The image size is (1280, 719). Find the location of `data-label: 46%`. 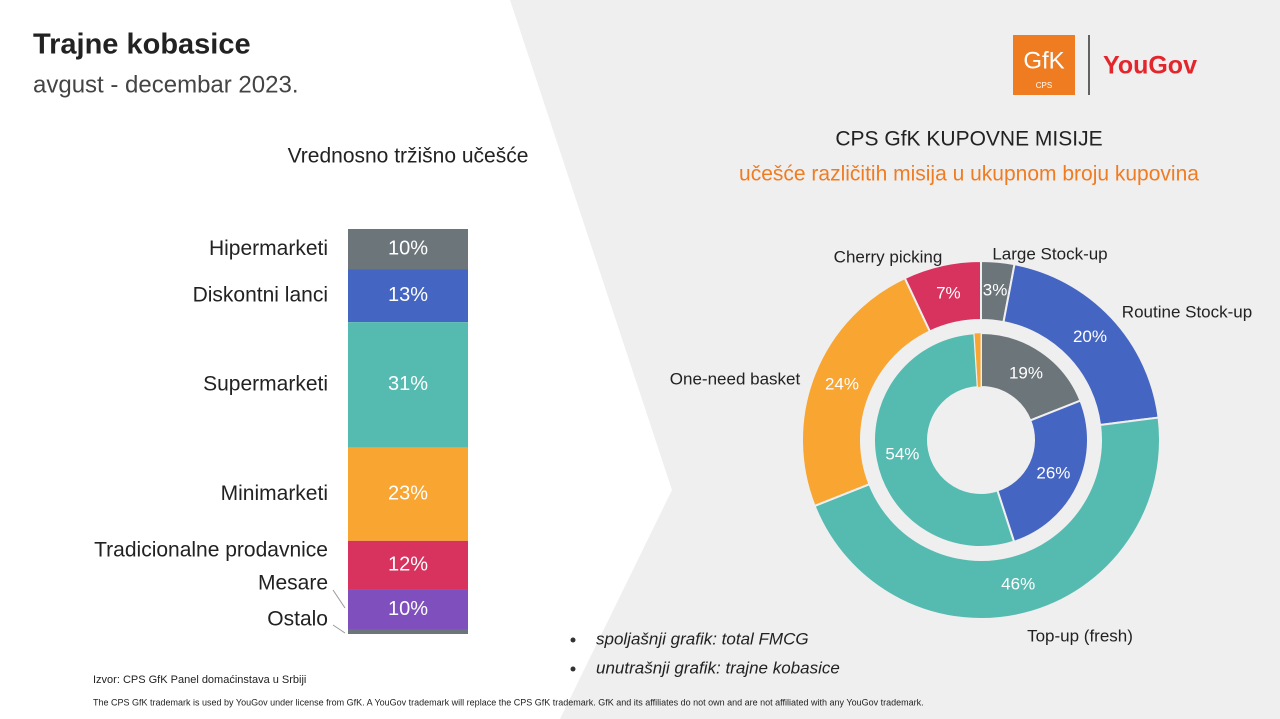

data-label: 46% is located at coordinates (1018, 583).